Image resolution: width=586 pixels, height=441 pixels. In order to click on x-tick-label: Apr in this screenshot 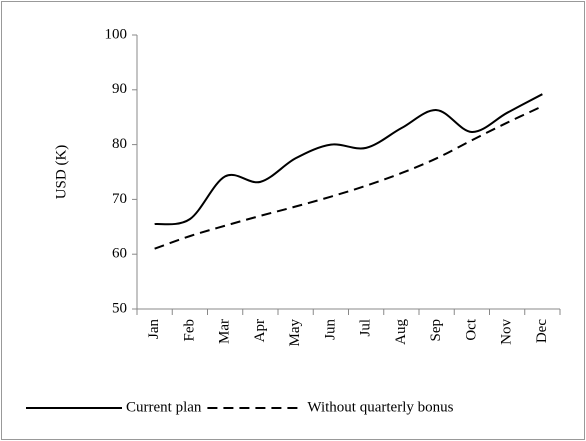, I will do `click(260, 330)`.